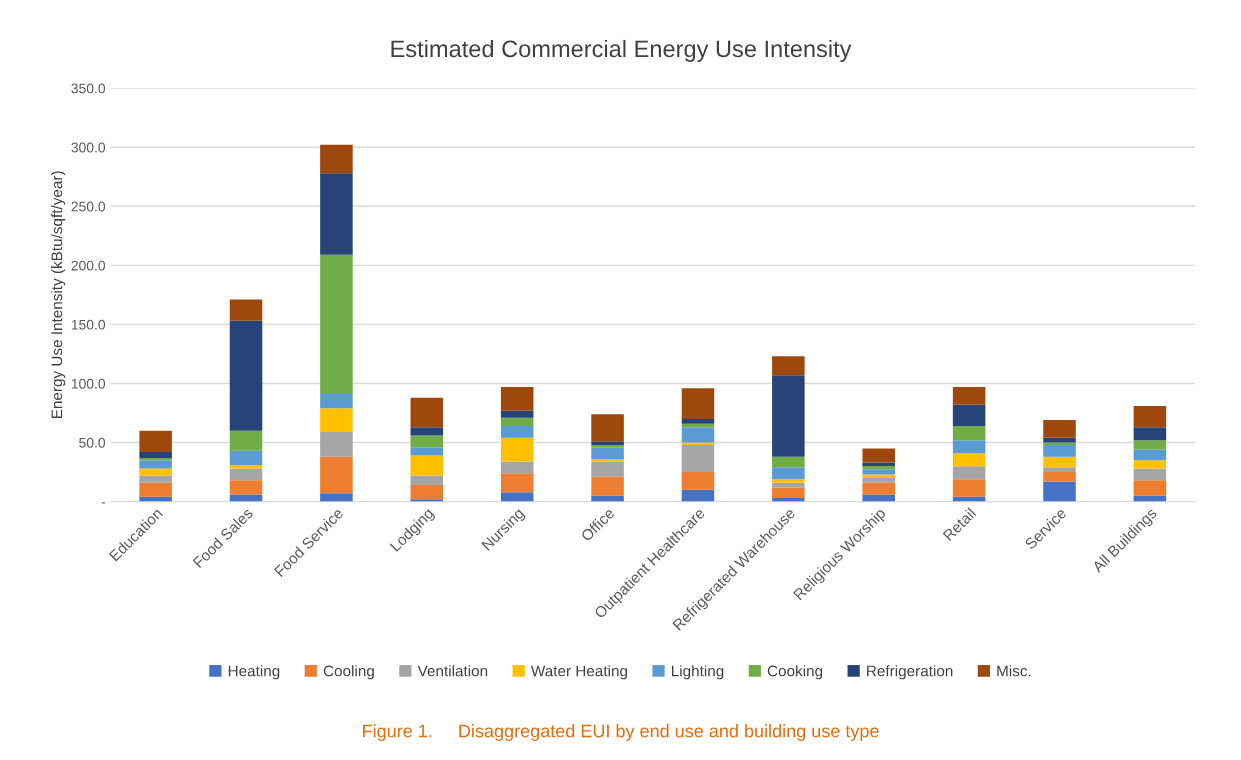 This screenshot has width=1241, height=760. What do you see at coordinates (452, 671) in the screenshot?
I see `legend-label: Ventilation` at bounding box center [452, 671].